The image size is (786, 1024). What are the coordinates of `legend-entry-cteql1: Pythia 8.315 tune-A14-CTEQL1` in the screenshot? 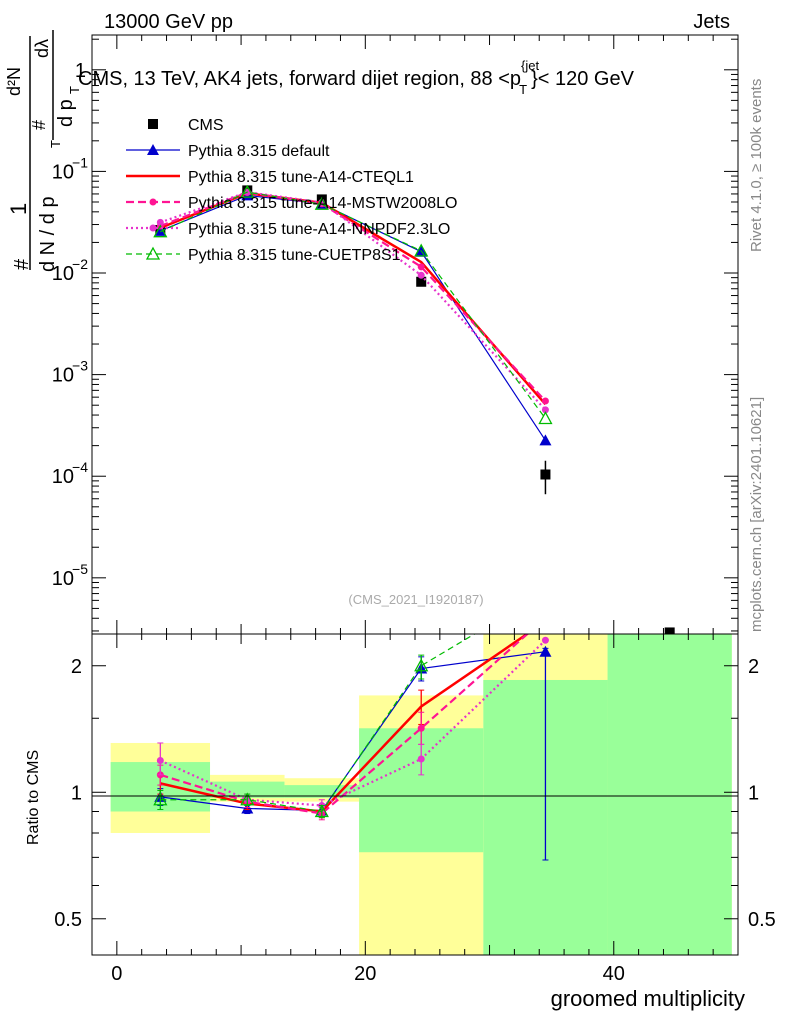 It's located at (270, 177).